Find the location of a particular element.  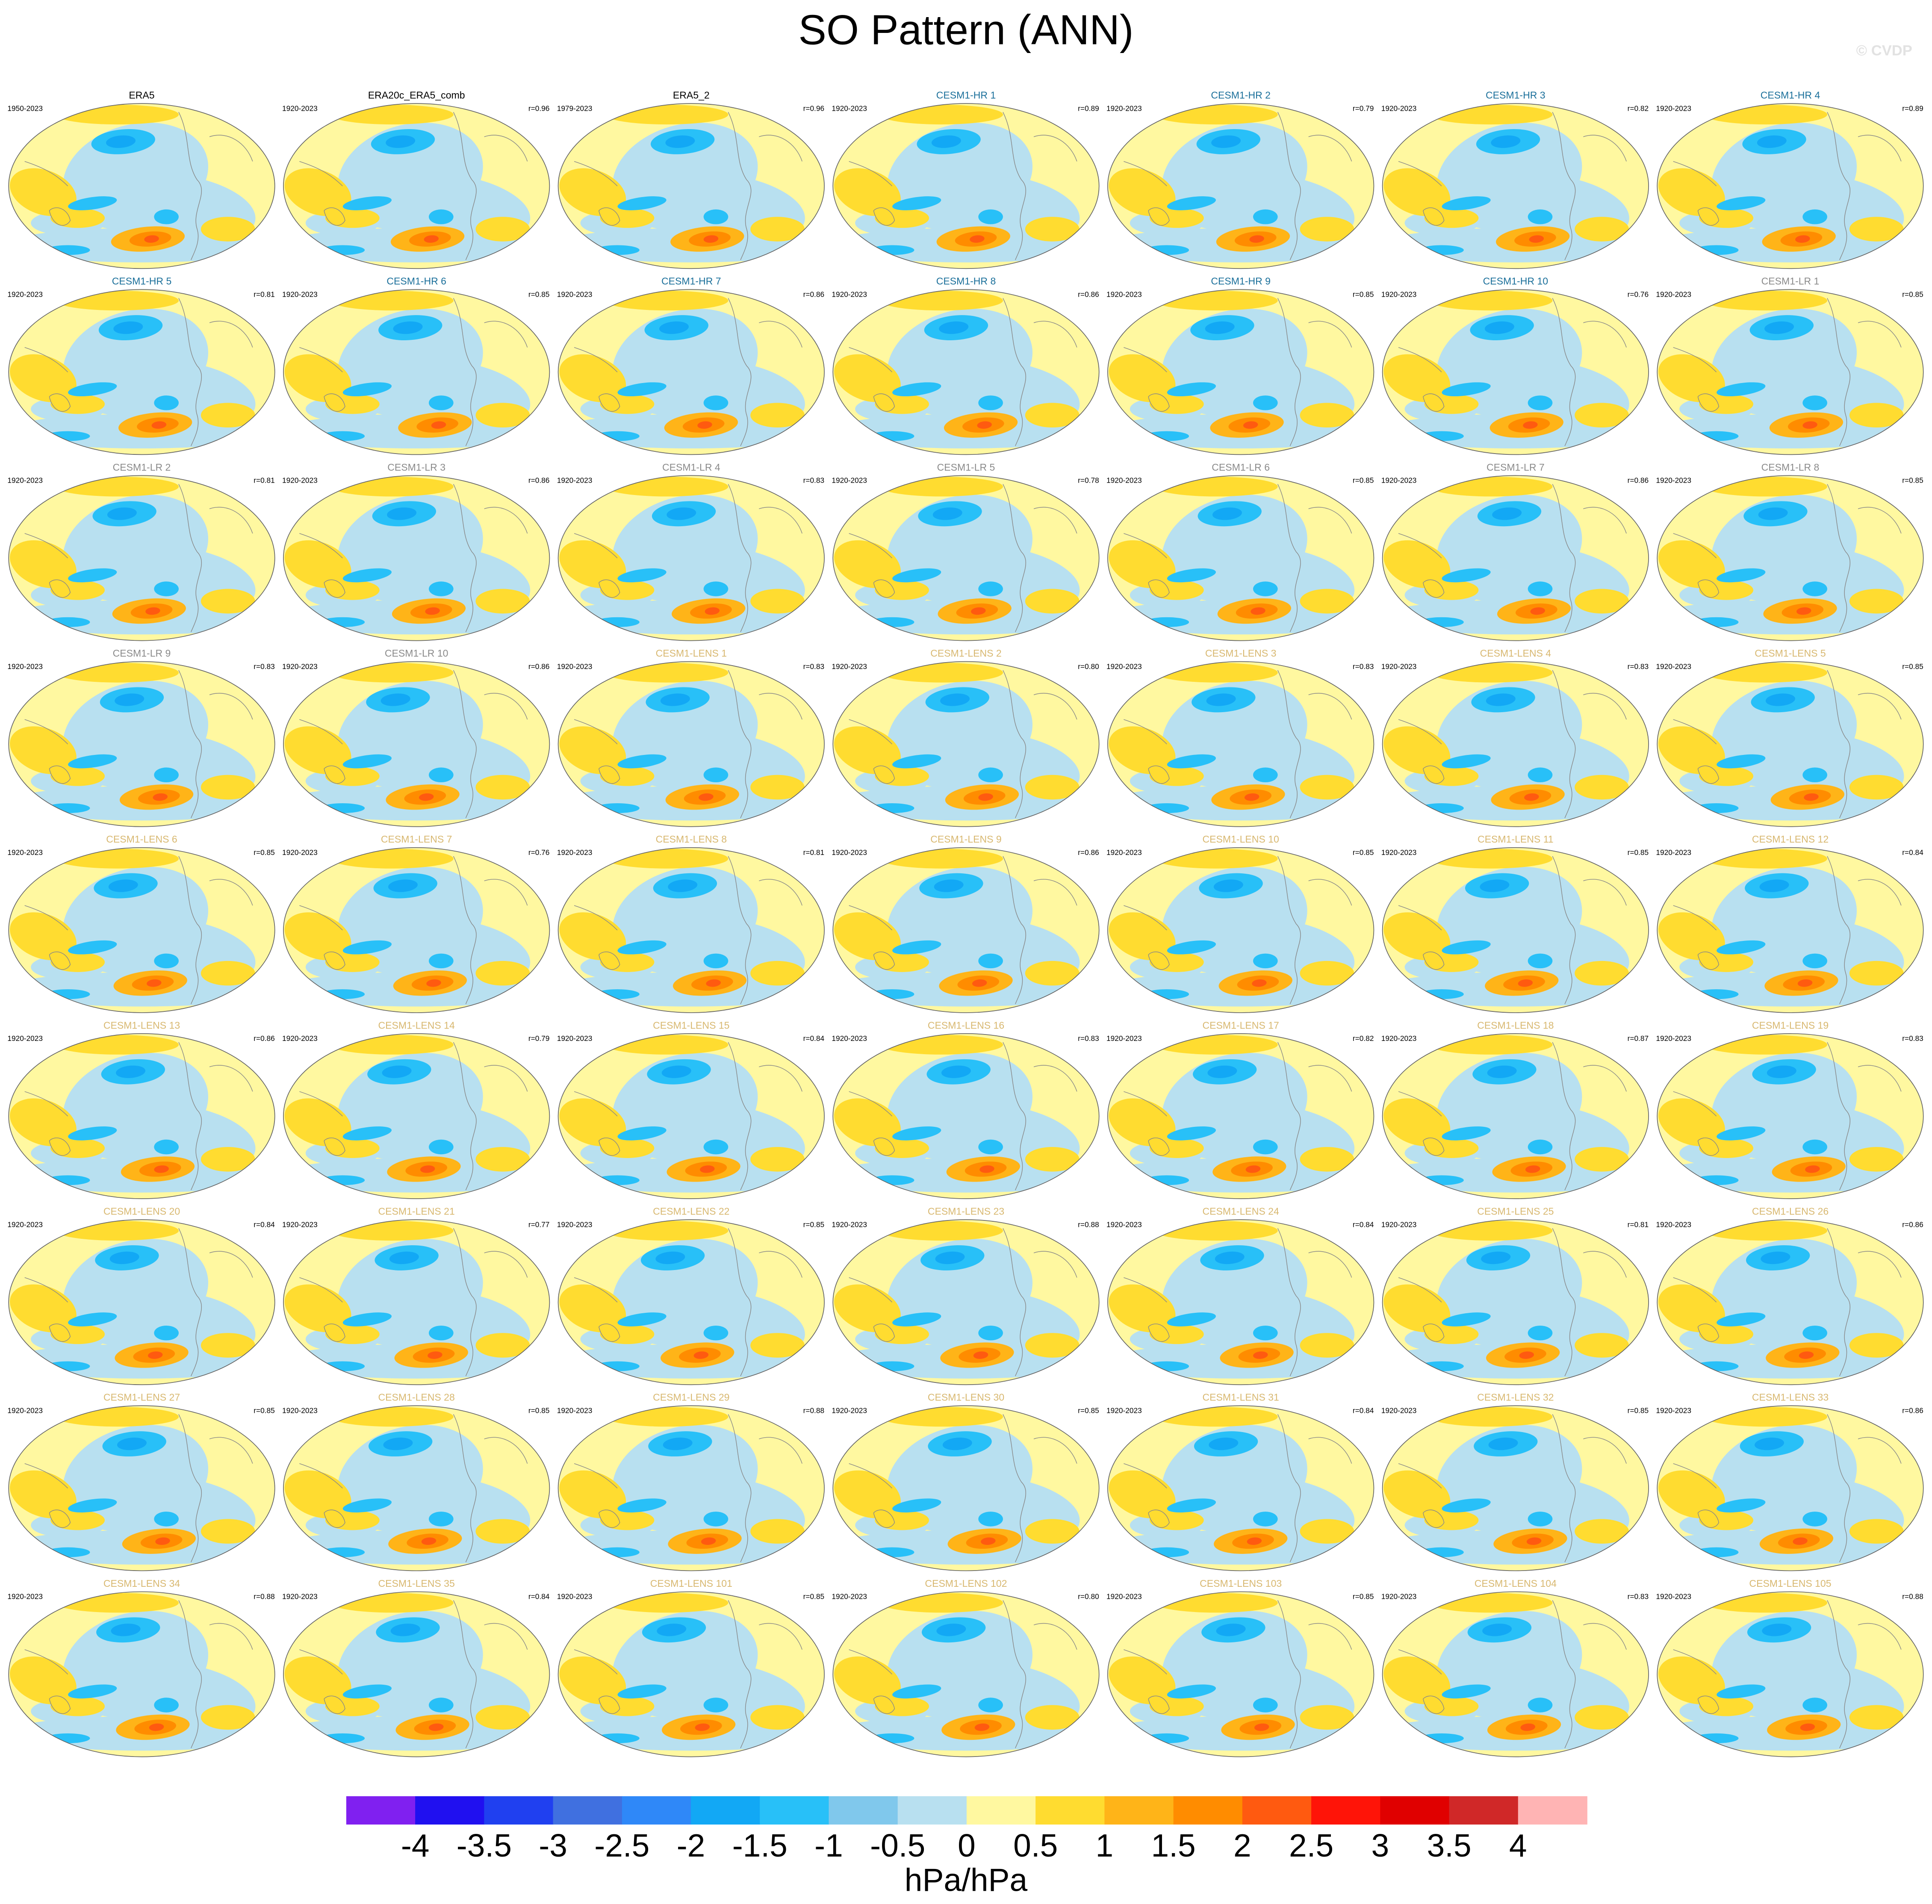

panel-title: CESM1-LENS 19 is located at coordinates (1791, 1025).